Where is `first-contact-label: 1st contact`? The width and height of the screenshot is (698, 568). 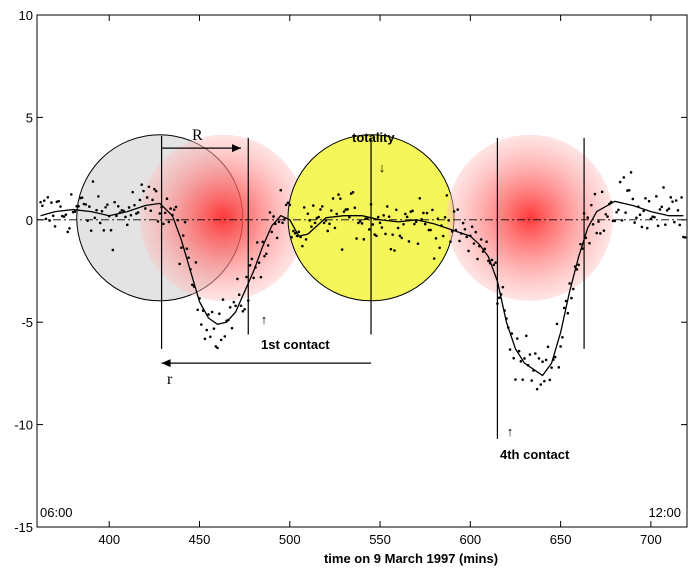 first-contact-label: 1st contact is located at coordinates (295, 344).